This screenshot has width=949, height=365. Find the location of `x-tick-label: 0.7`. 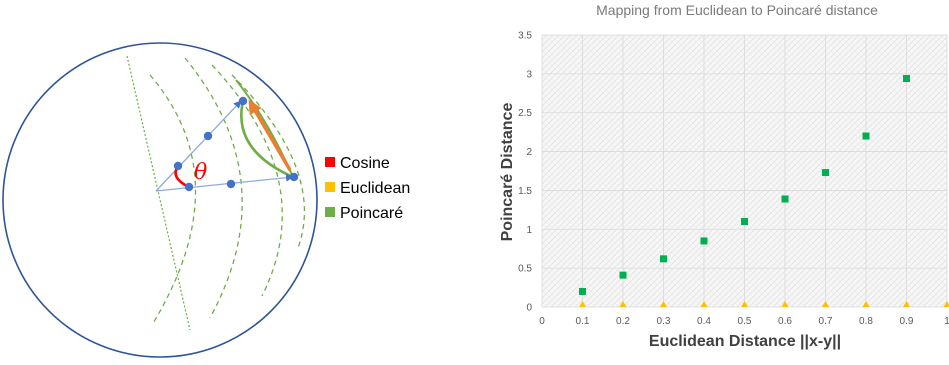

x-tick-label: 0.7 is located at coordinates (826, 321).